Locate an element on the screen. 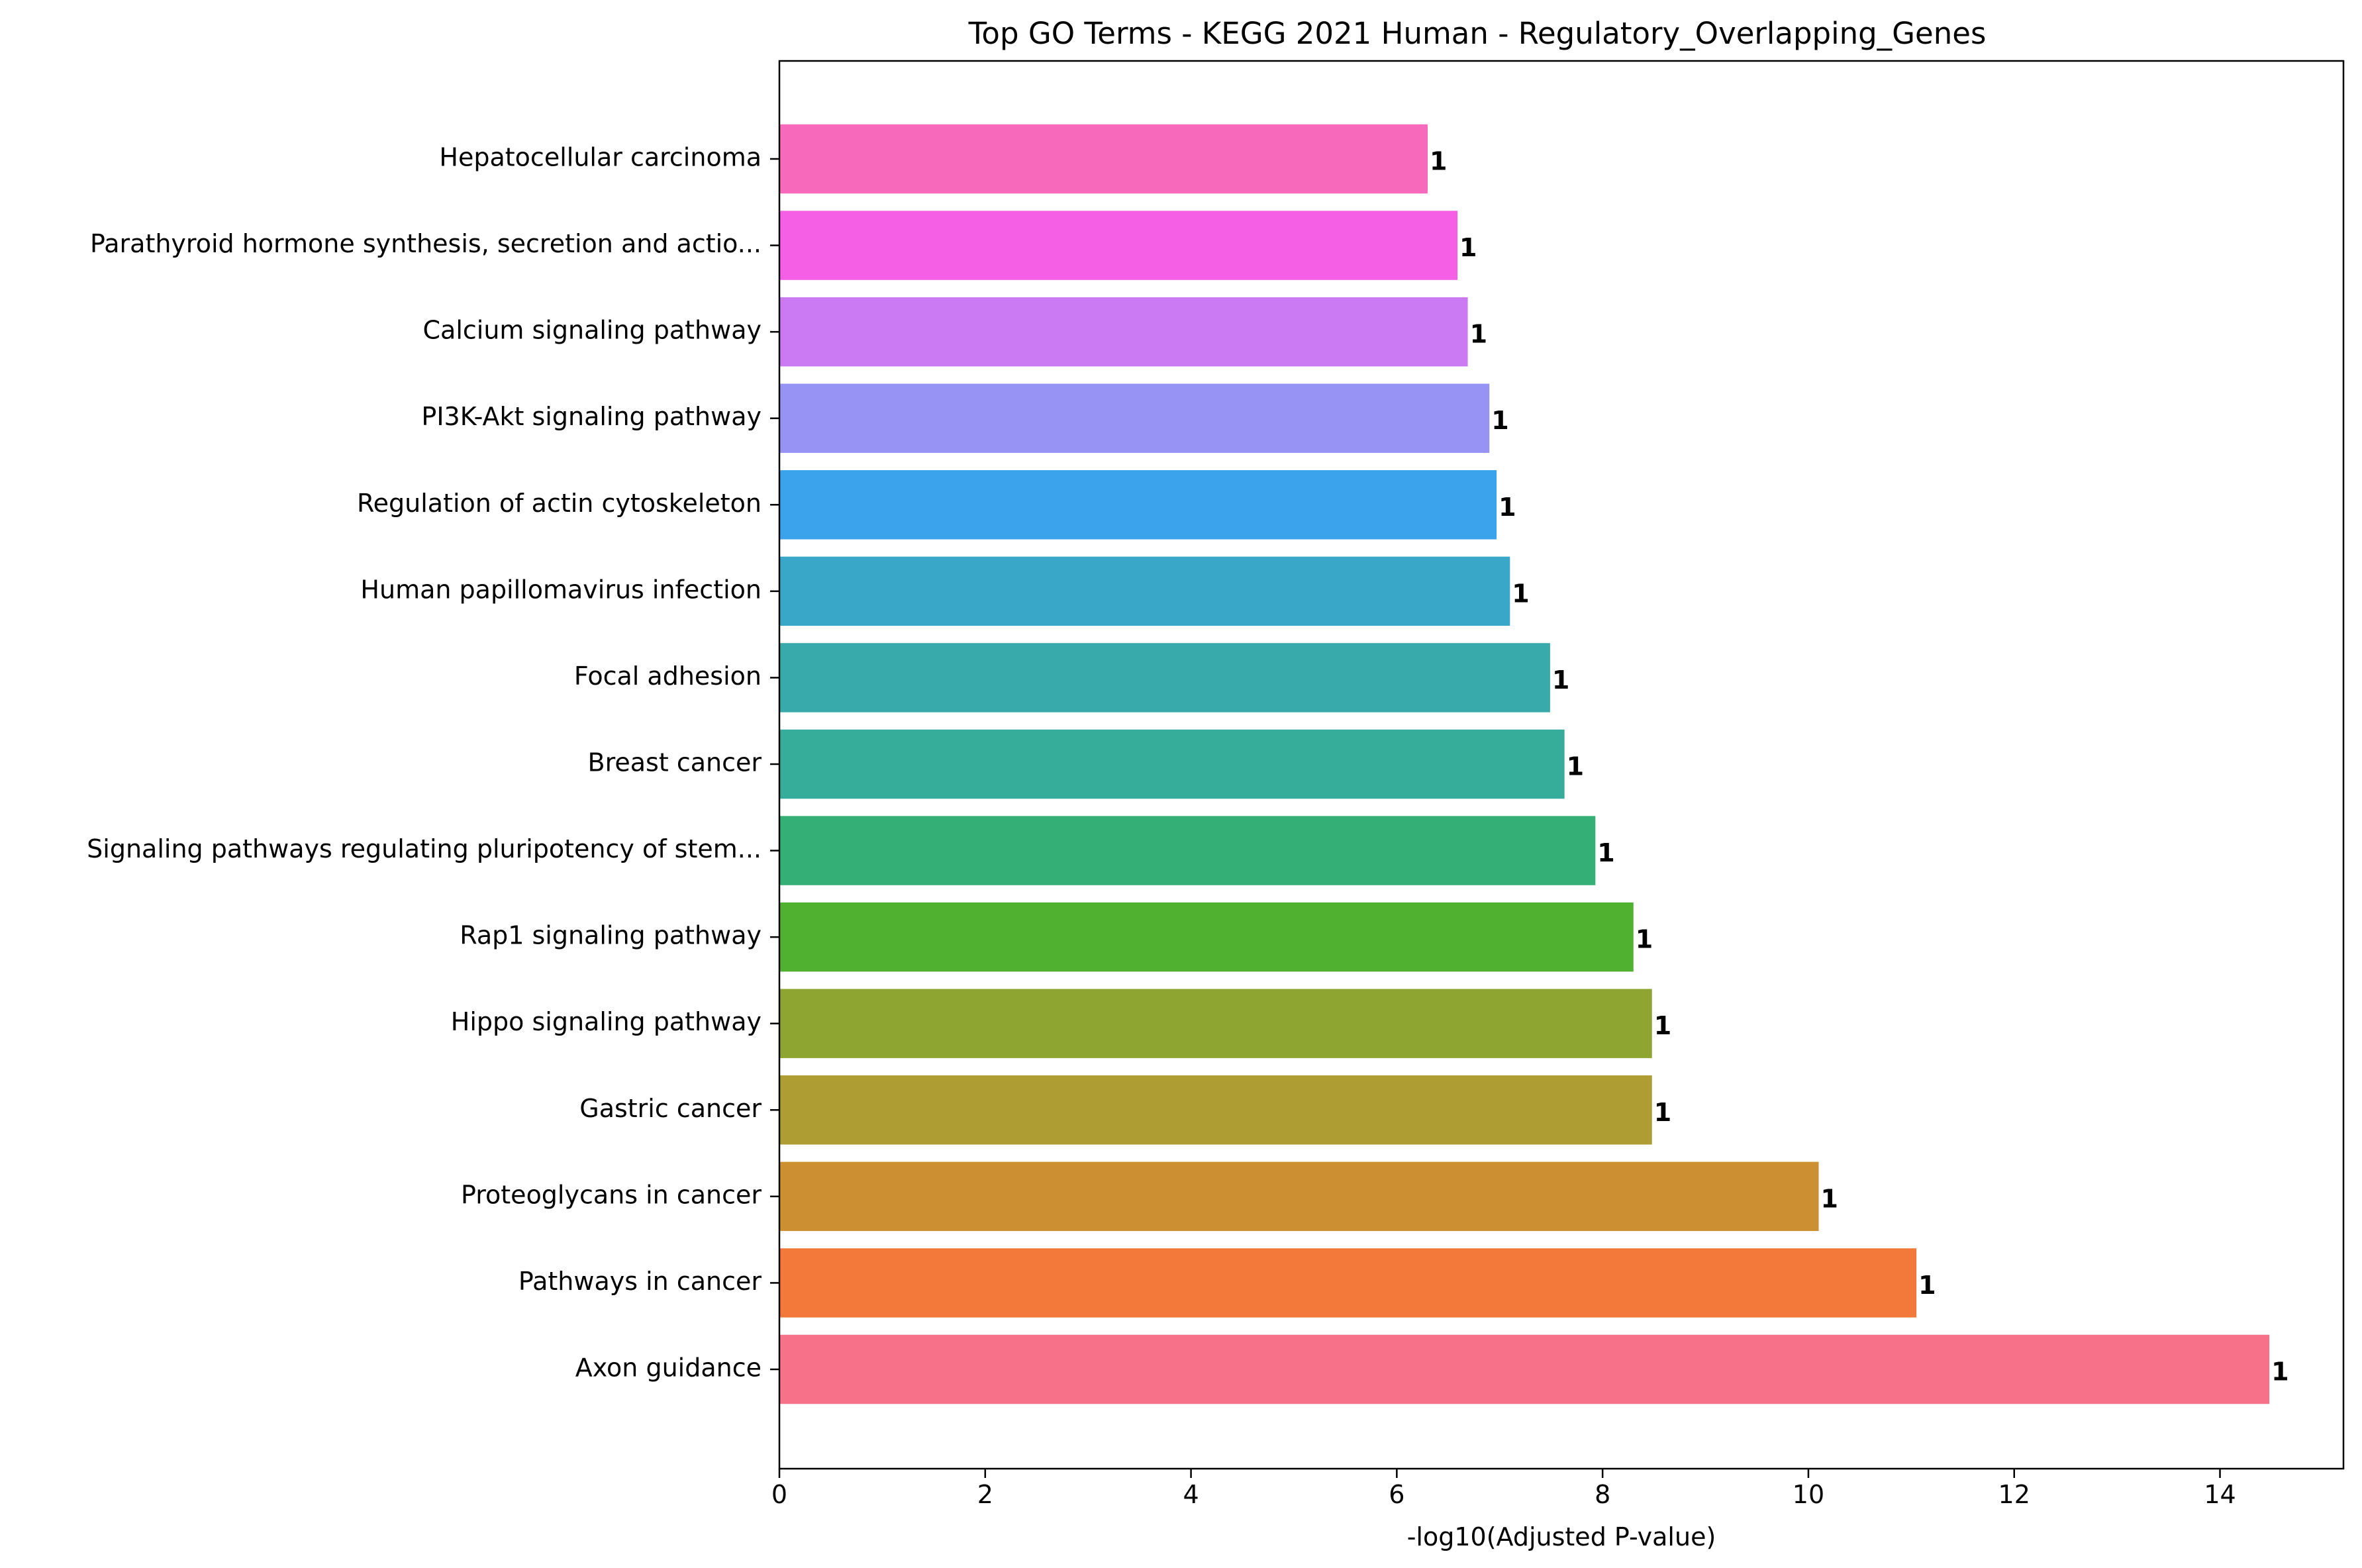  x-tick-label-5: 10 is located at coordinates (1808, 1494).